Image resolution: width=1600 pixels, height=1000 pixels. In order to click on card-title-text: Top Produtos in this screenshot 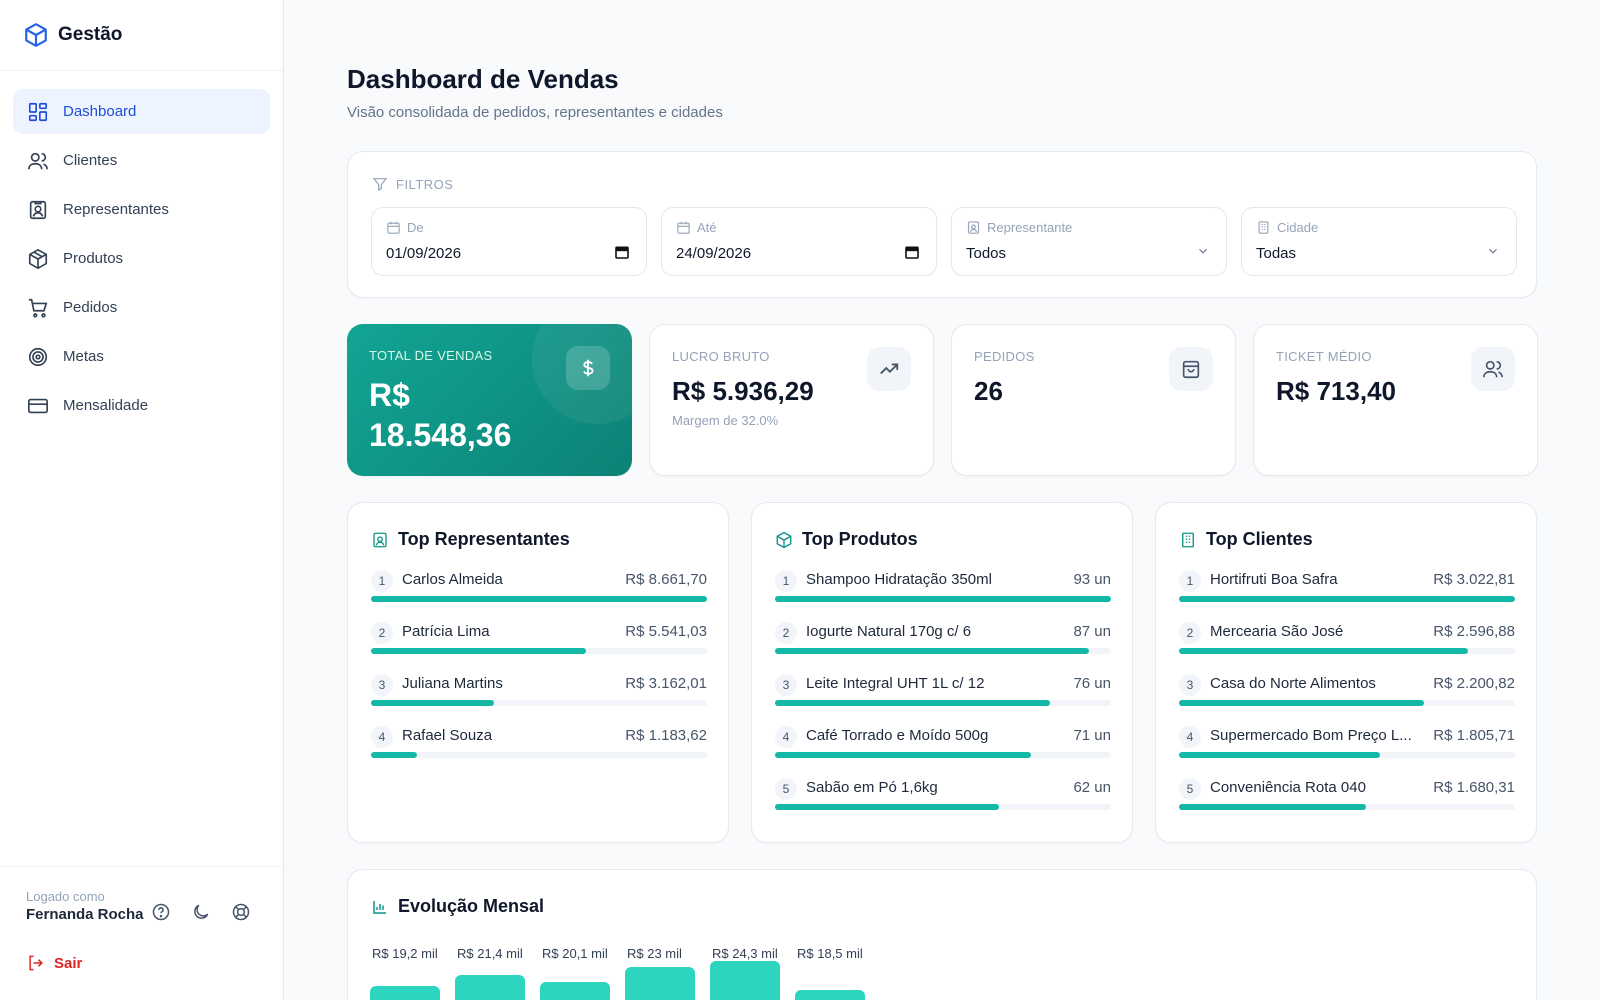, I will do `click(860, 539)`.